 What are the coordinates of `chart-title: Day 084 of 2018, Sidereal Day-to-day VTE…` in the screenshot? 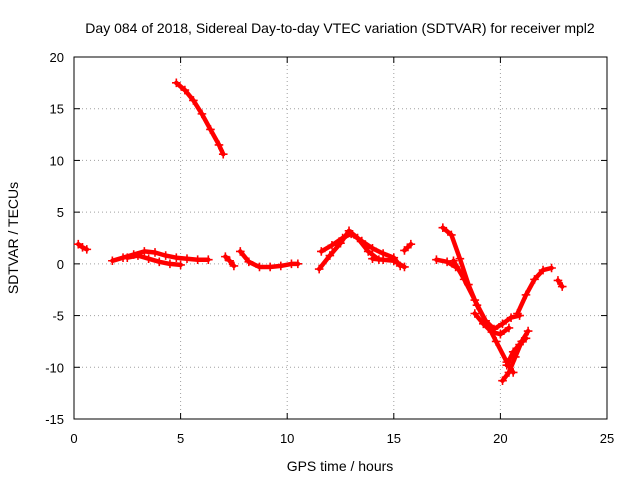 It's located at (340, 28).